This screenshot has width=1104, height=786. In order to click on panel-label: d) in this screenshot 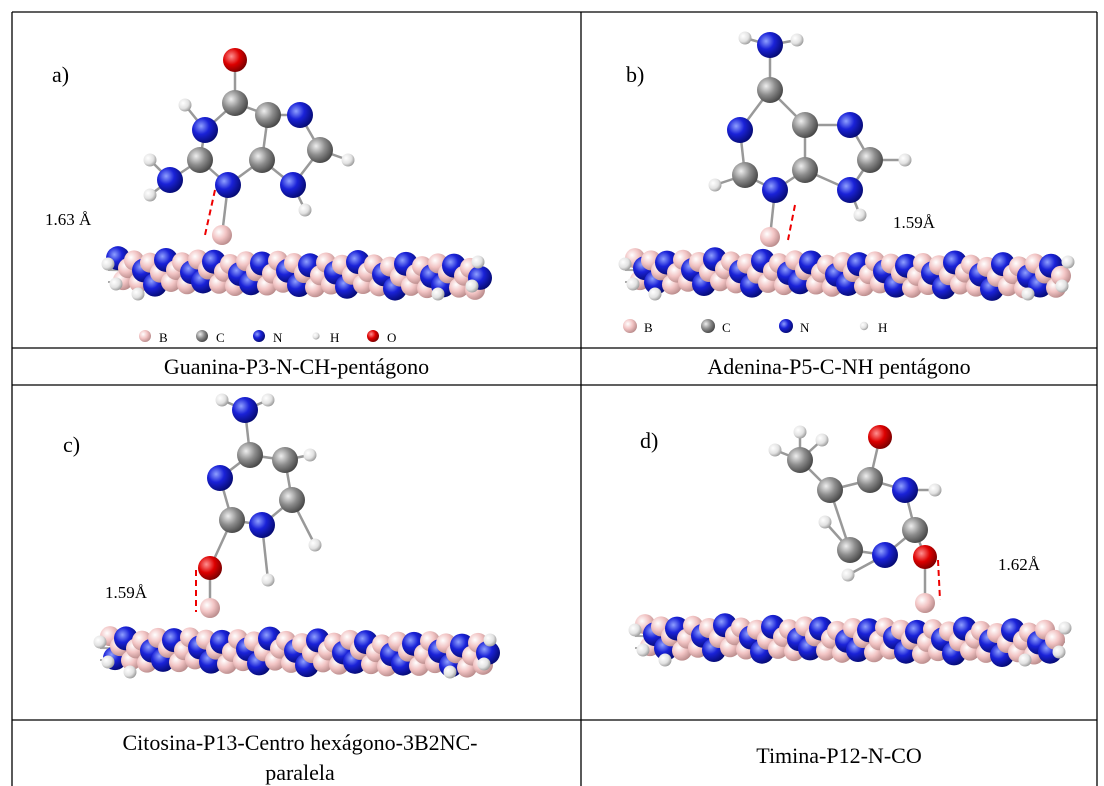, I will do `click(649, 440)`.